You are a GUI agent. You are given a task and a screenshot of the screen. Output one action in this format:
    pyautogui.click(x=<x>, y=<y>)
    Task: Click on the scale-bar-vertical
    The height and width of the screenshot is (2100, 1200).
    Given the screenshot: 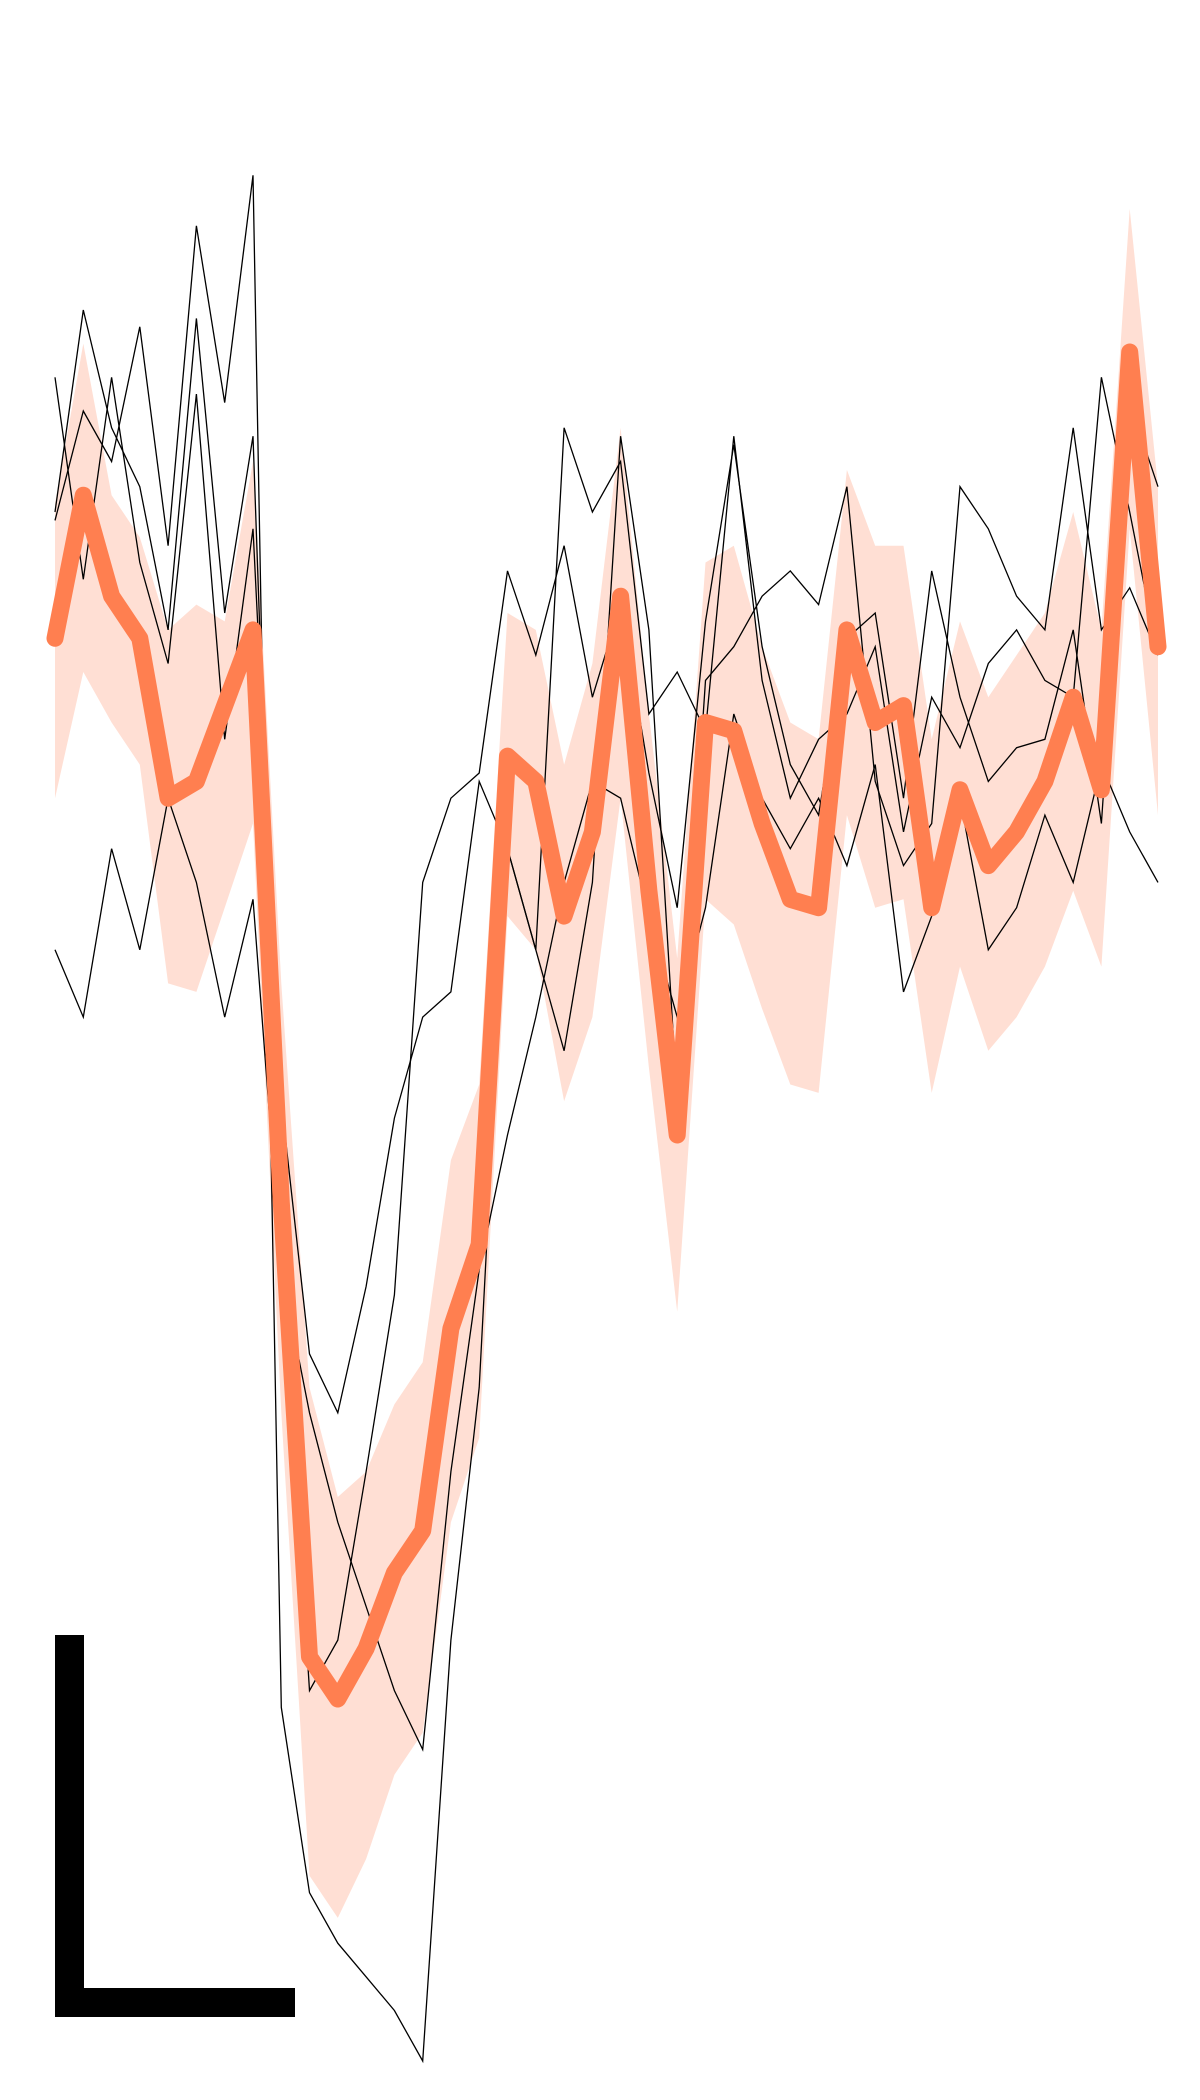 What is the action you would take?
    pyautogui.click(x=69, y=1826)
    